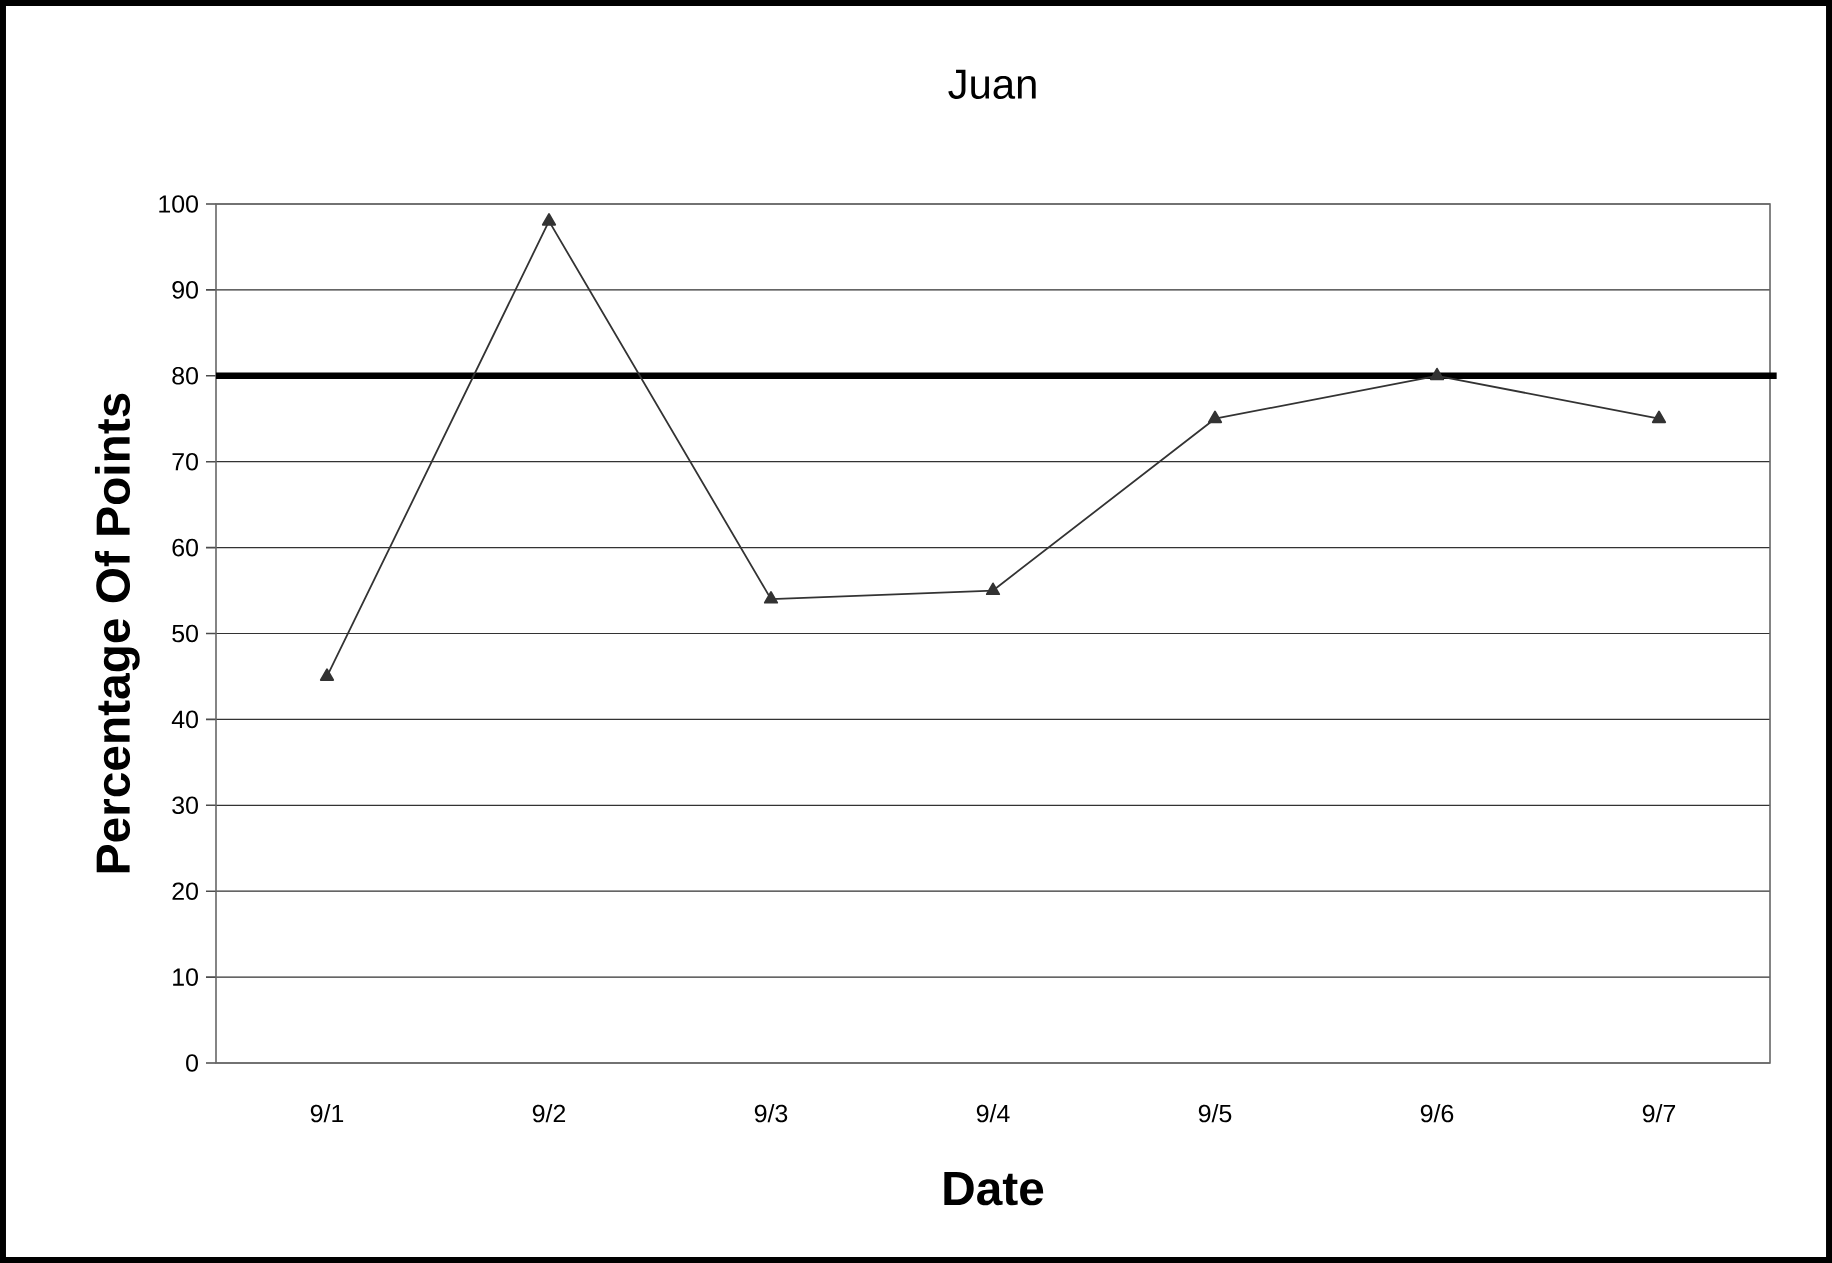 The image size is (1832, 1263). I want to click on y-tick-label: 60, so click(185, 547).